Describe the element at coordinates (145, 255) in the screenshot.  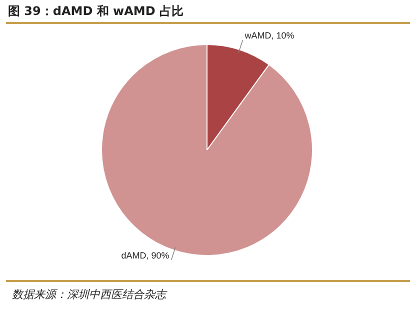
I see `slice-label: dAMD, 90%` at that location.